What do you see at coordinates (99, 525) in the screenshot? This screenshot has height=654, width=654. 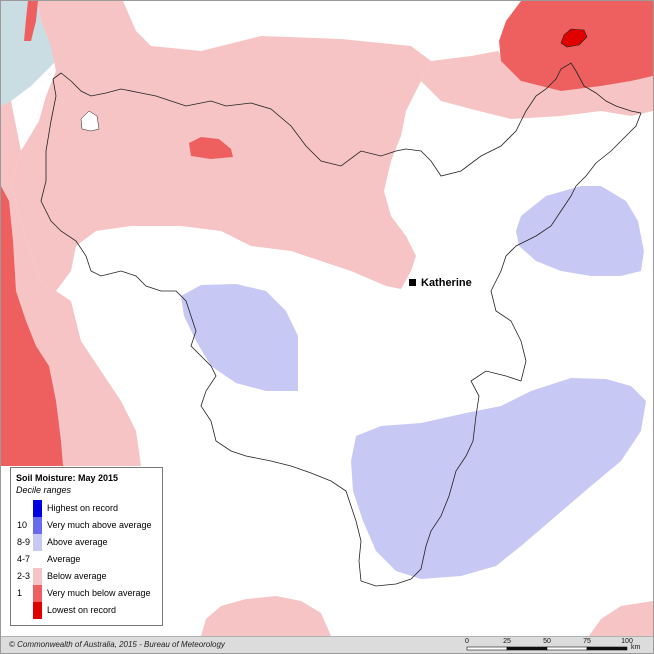 I see `legend-label: Very much above average` at bounding box center [99, 525].